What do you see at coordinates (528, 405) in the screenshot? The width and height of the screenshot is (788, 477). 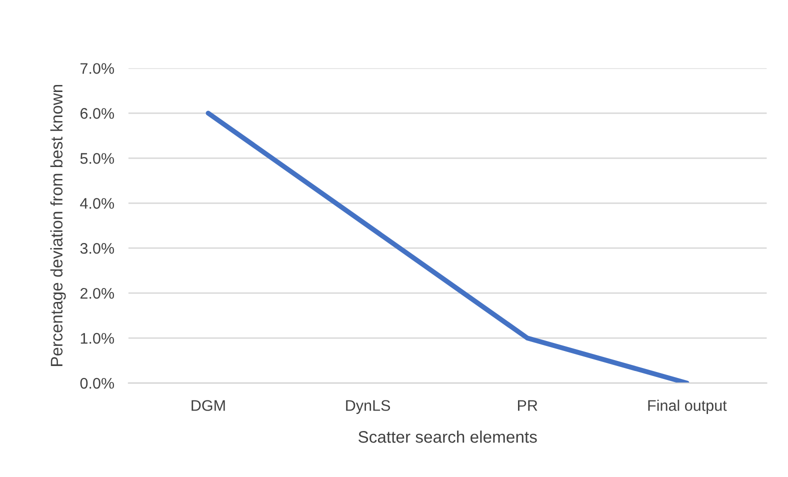 I see `x-tick-label: PR` at bounding box center [528, 405].